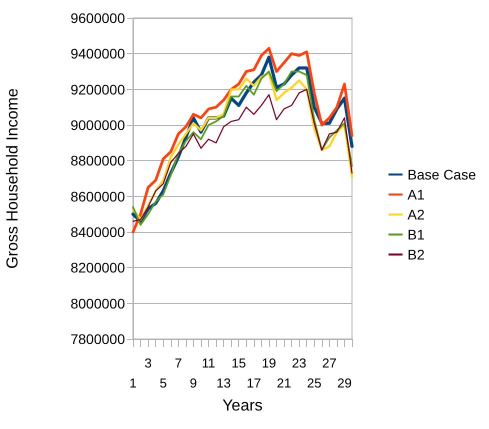 This screenshot has width=489, height=429. Describe the element at coordinates (416, 194) in the screenshot. I see `legend-label: A1` at that location.